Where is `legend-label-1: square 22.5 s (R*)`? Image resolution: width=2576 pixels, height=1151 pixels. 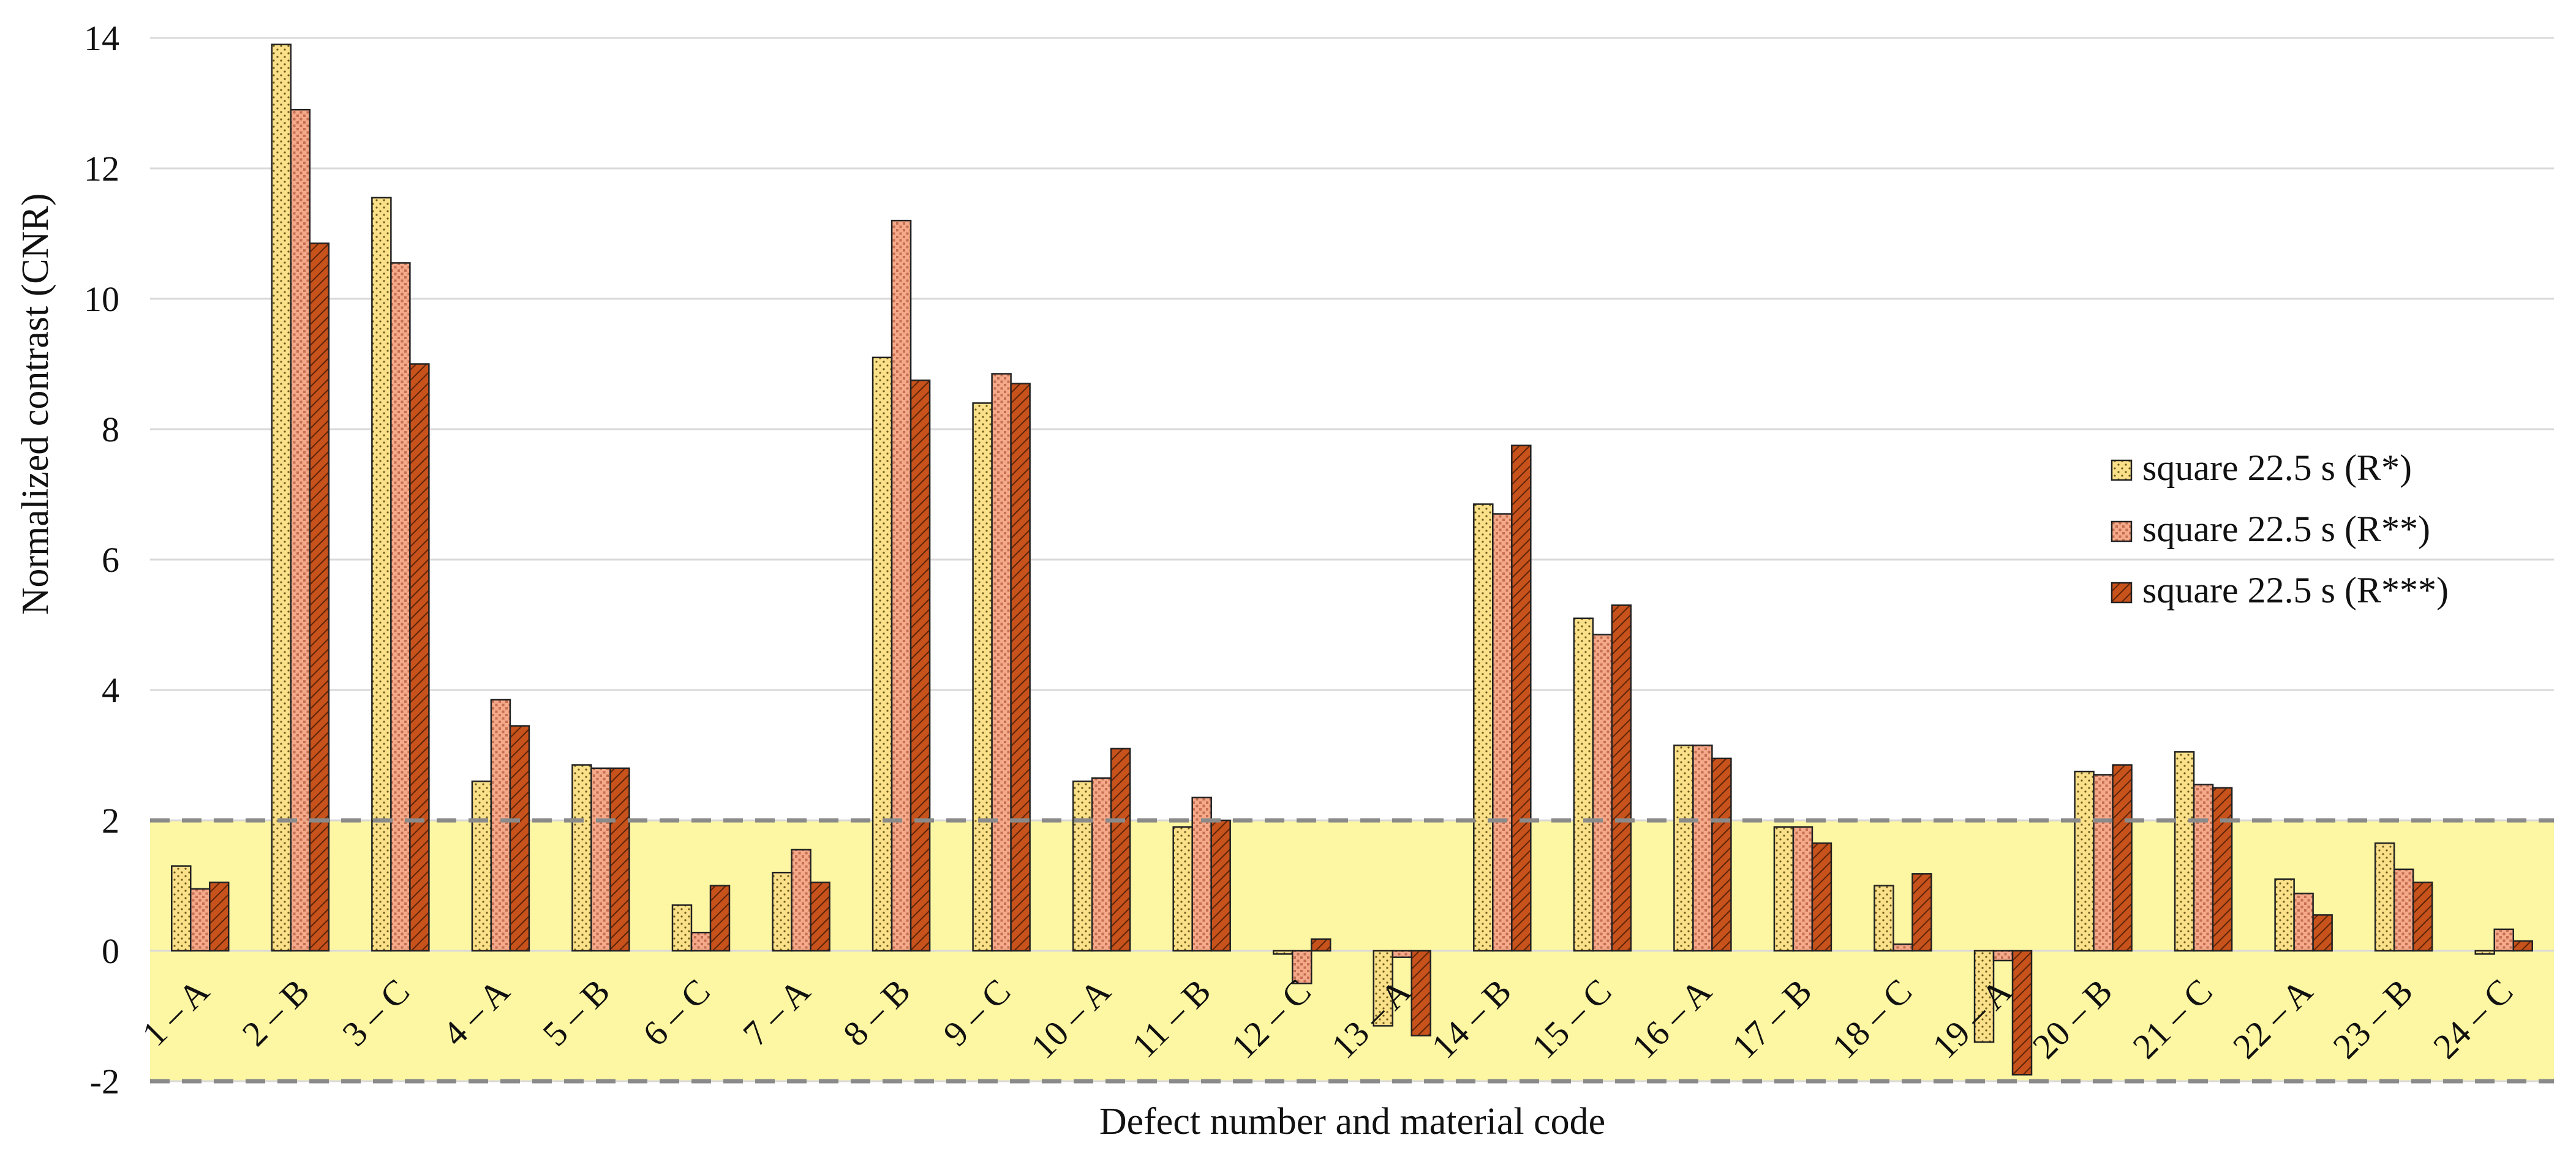 legend-label-1: square 22.5 s (R*) is located at coordinates (2277, 468).